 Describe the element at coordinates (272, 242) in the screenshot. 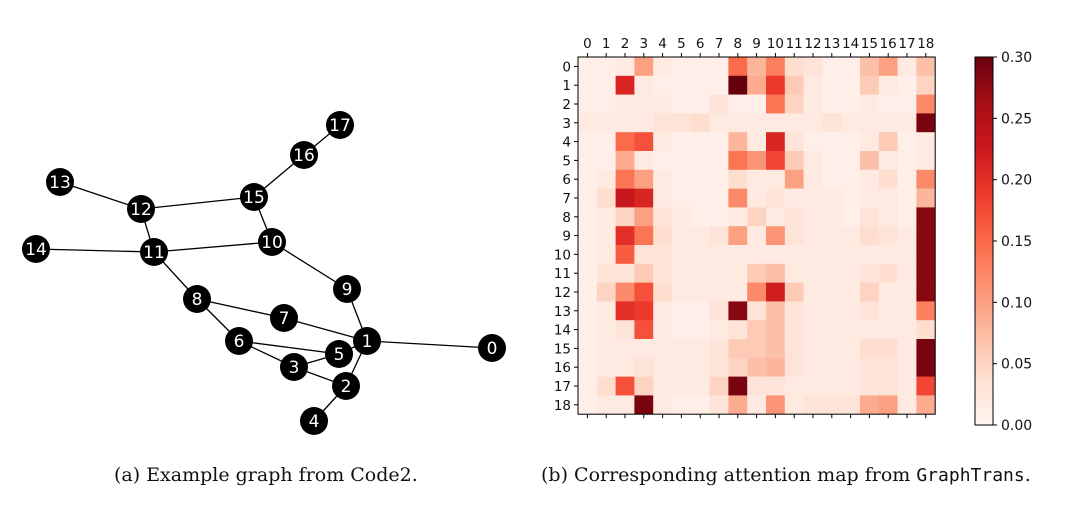

I see `graph-node-10: 10` at that location.